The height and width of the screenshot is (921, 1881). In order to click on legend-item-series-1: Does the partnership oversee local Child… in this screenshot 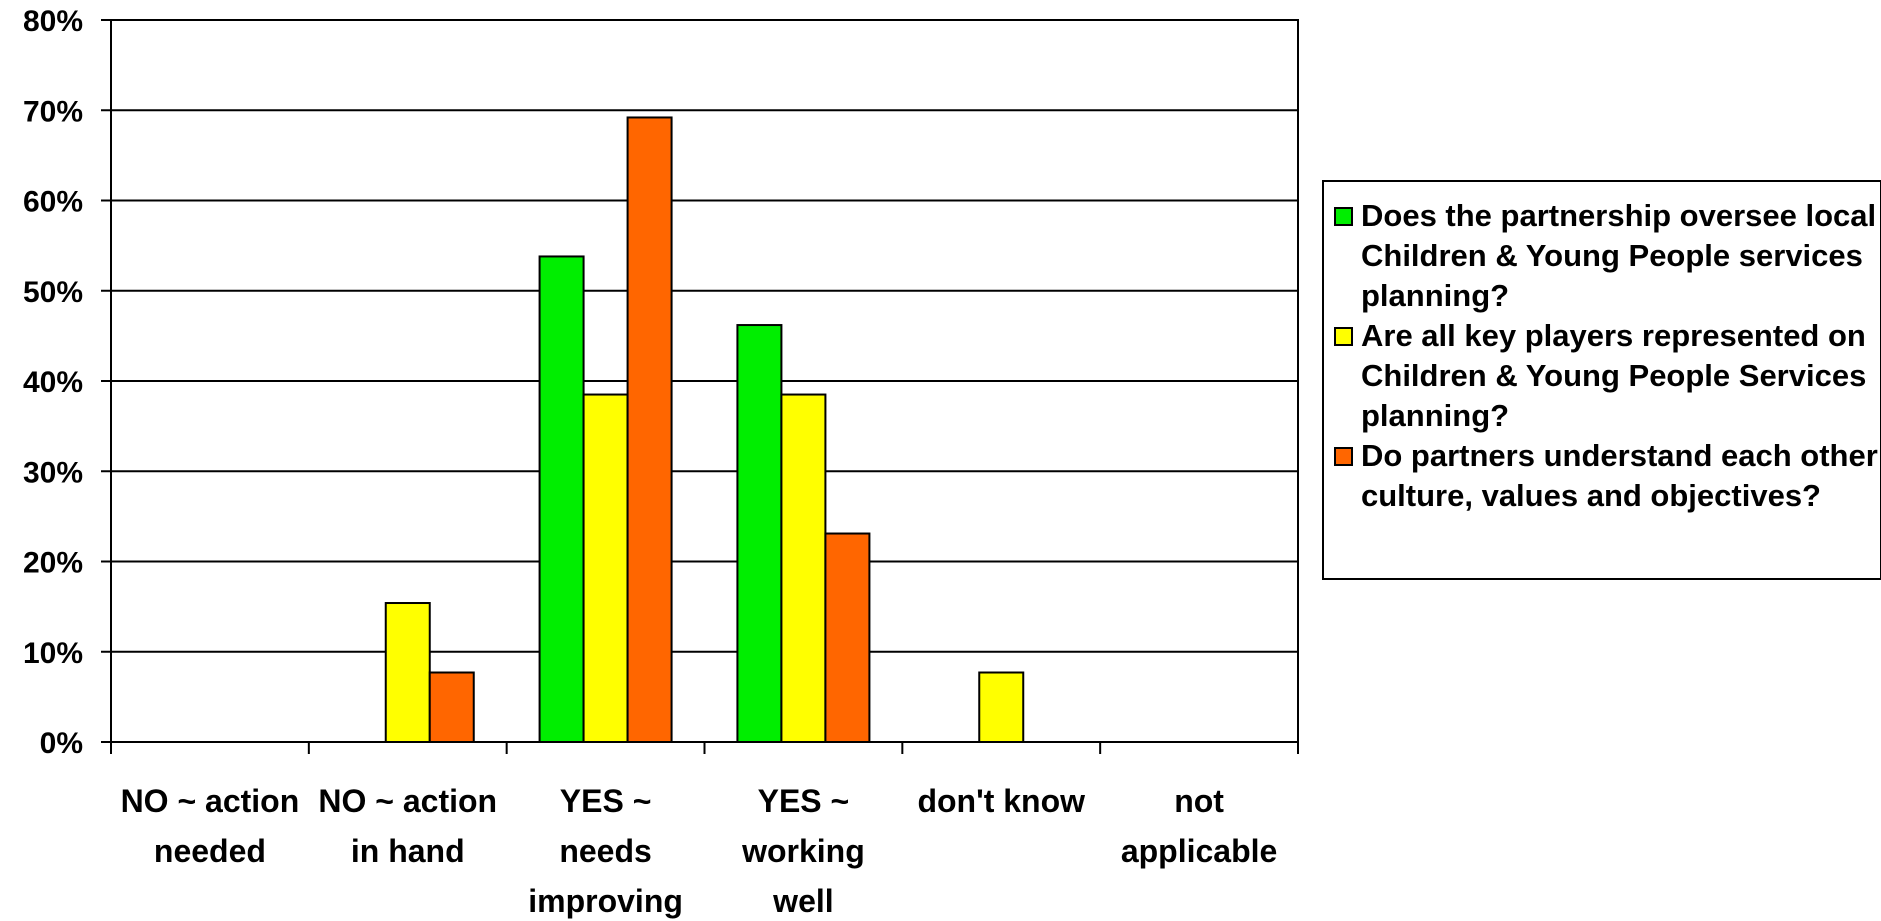, I will do `click(1607, 256)`.